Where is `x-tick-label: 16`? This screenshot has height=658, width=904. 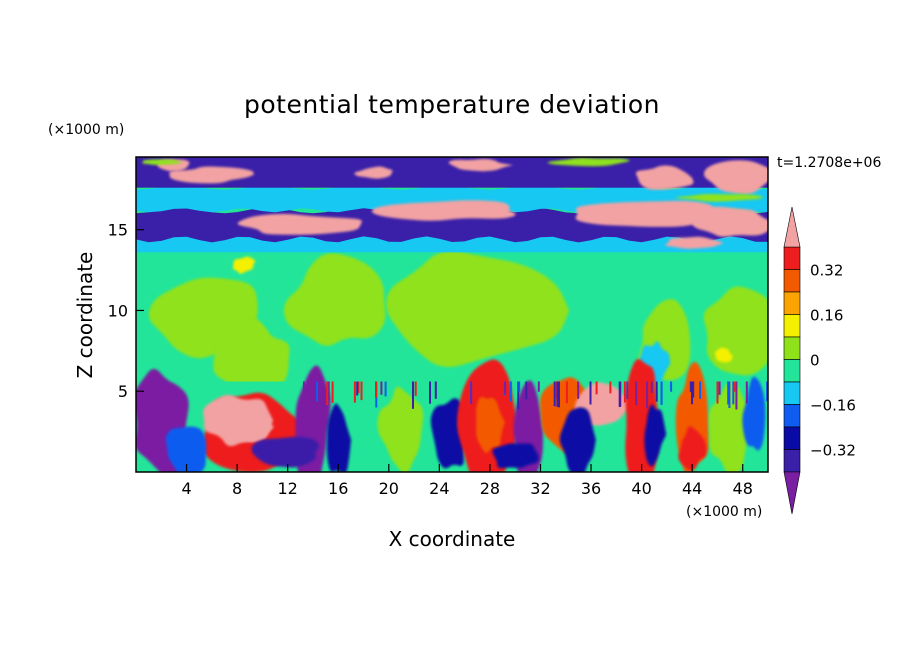 x-tick-label: 16 is located at coordinates (338, 488).